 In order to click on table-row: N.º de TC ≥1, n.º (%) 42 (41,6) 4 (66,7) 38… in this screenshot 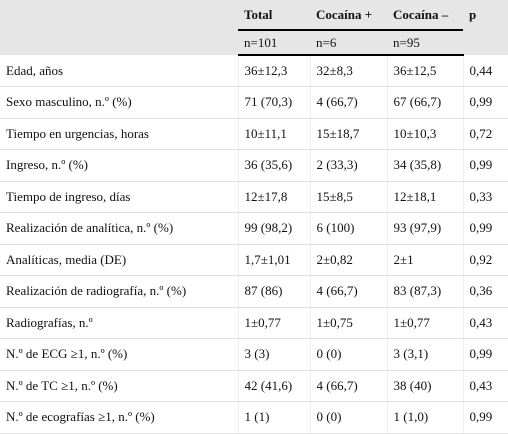, I will do `click(254, 386)`.